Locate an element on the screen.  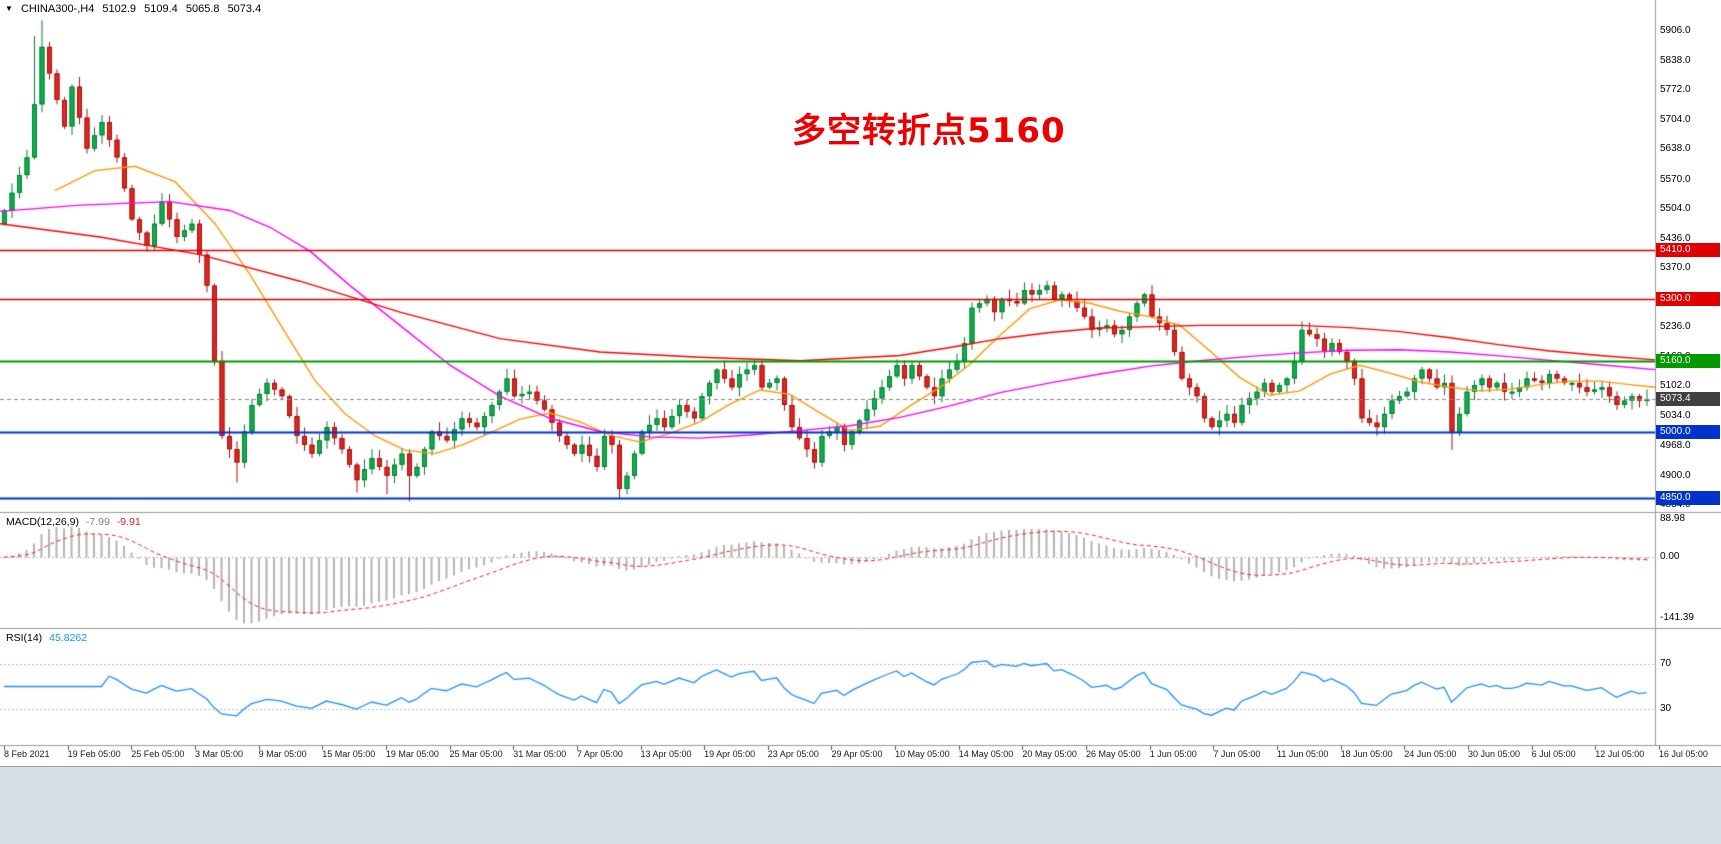
time-axis-label: 3 Mar 05:00 is located at coordinates (218, 754).